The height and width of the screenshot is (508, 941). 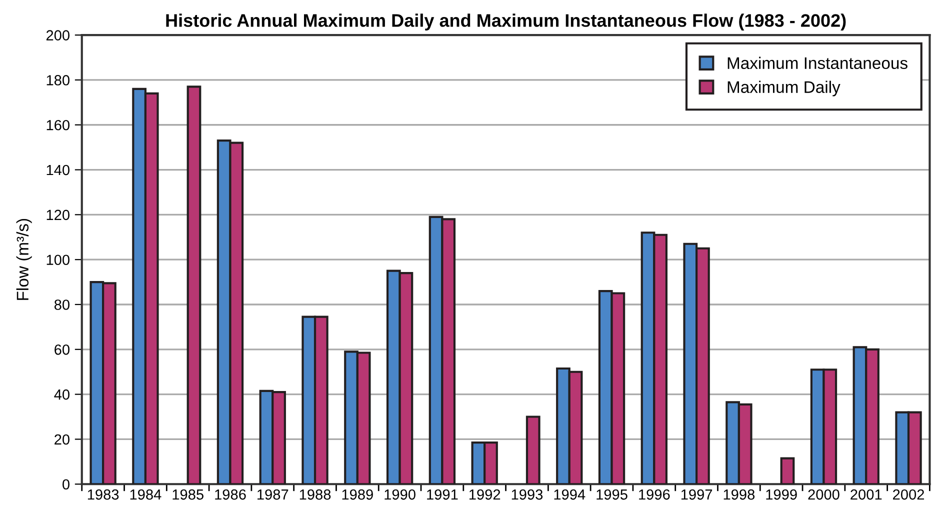 What do you see at coordinates (696, 494) in the screenshot?
I see `x-tick-label: 1997` at bounding box center [696, 494].